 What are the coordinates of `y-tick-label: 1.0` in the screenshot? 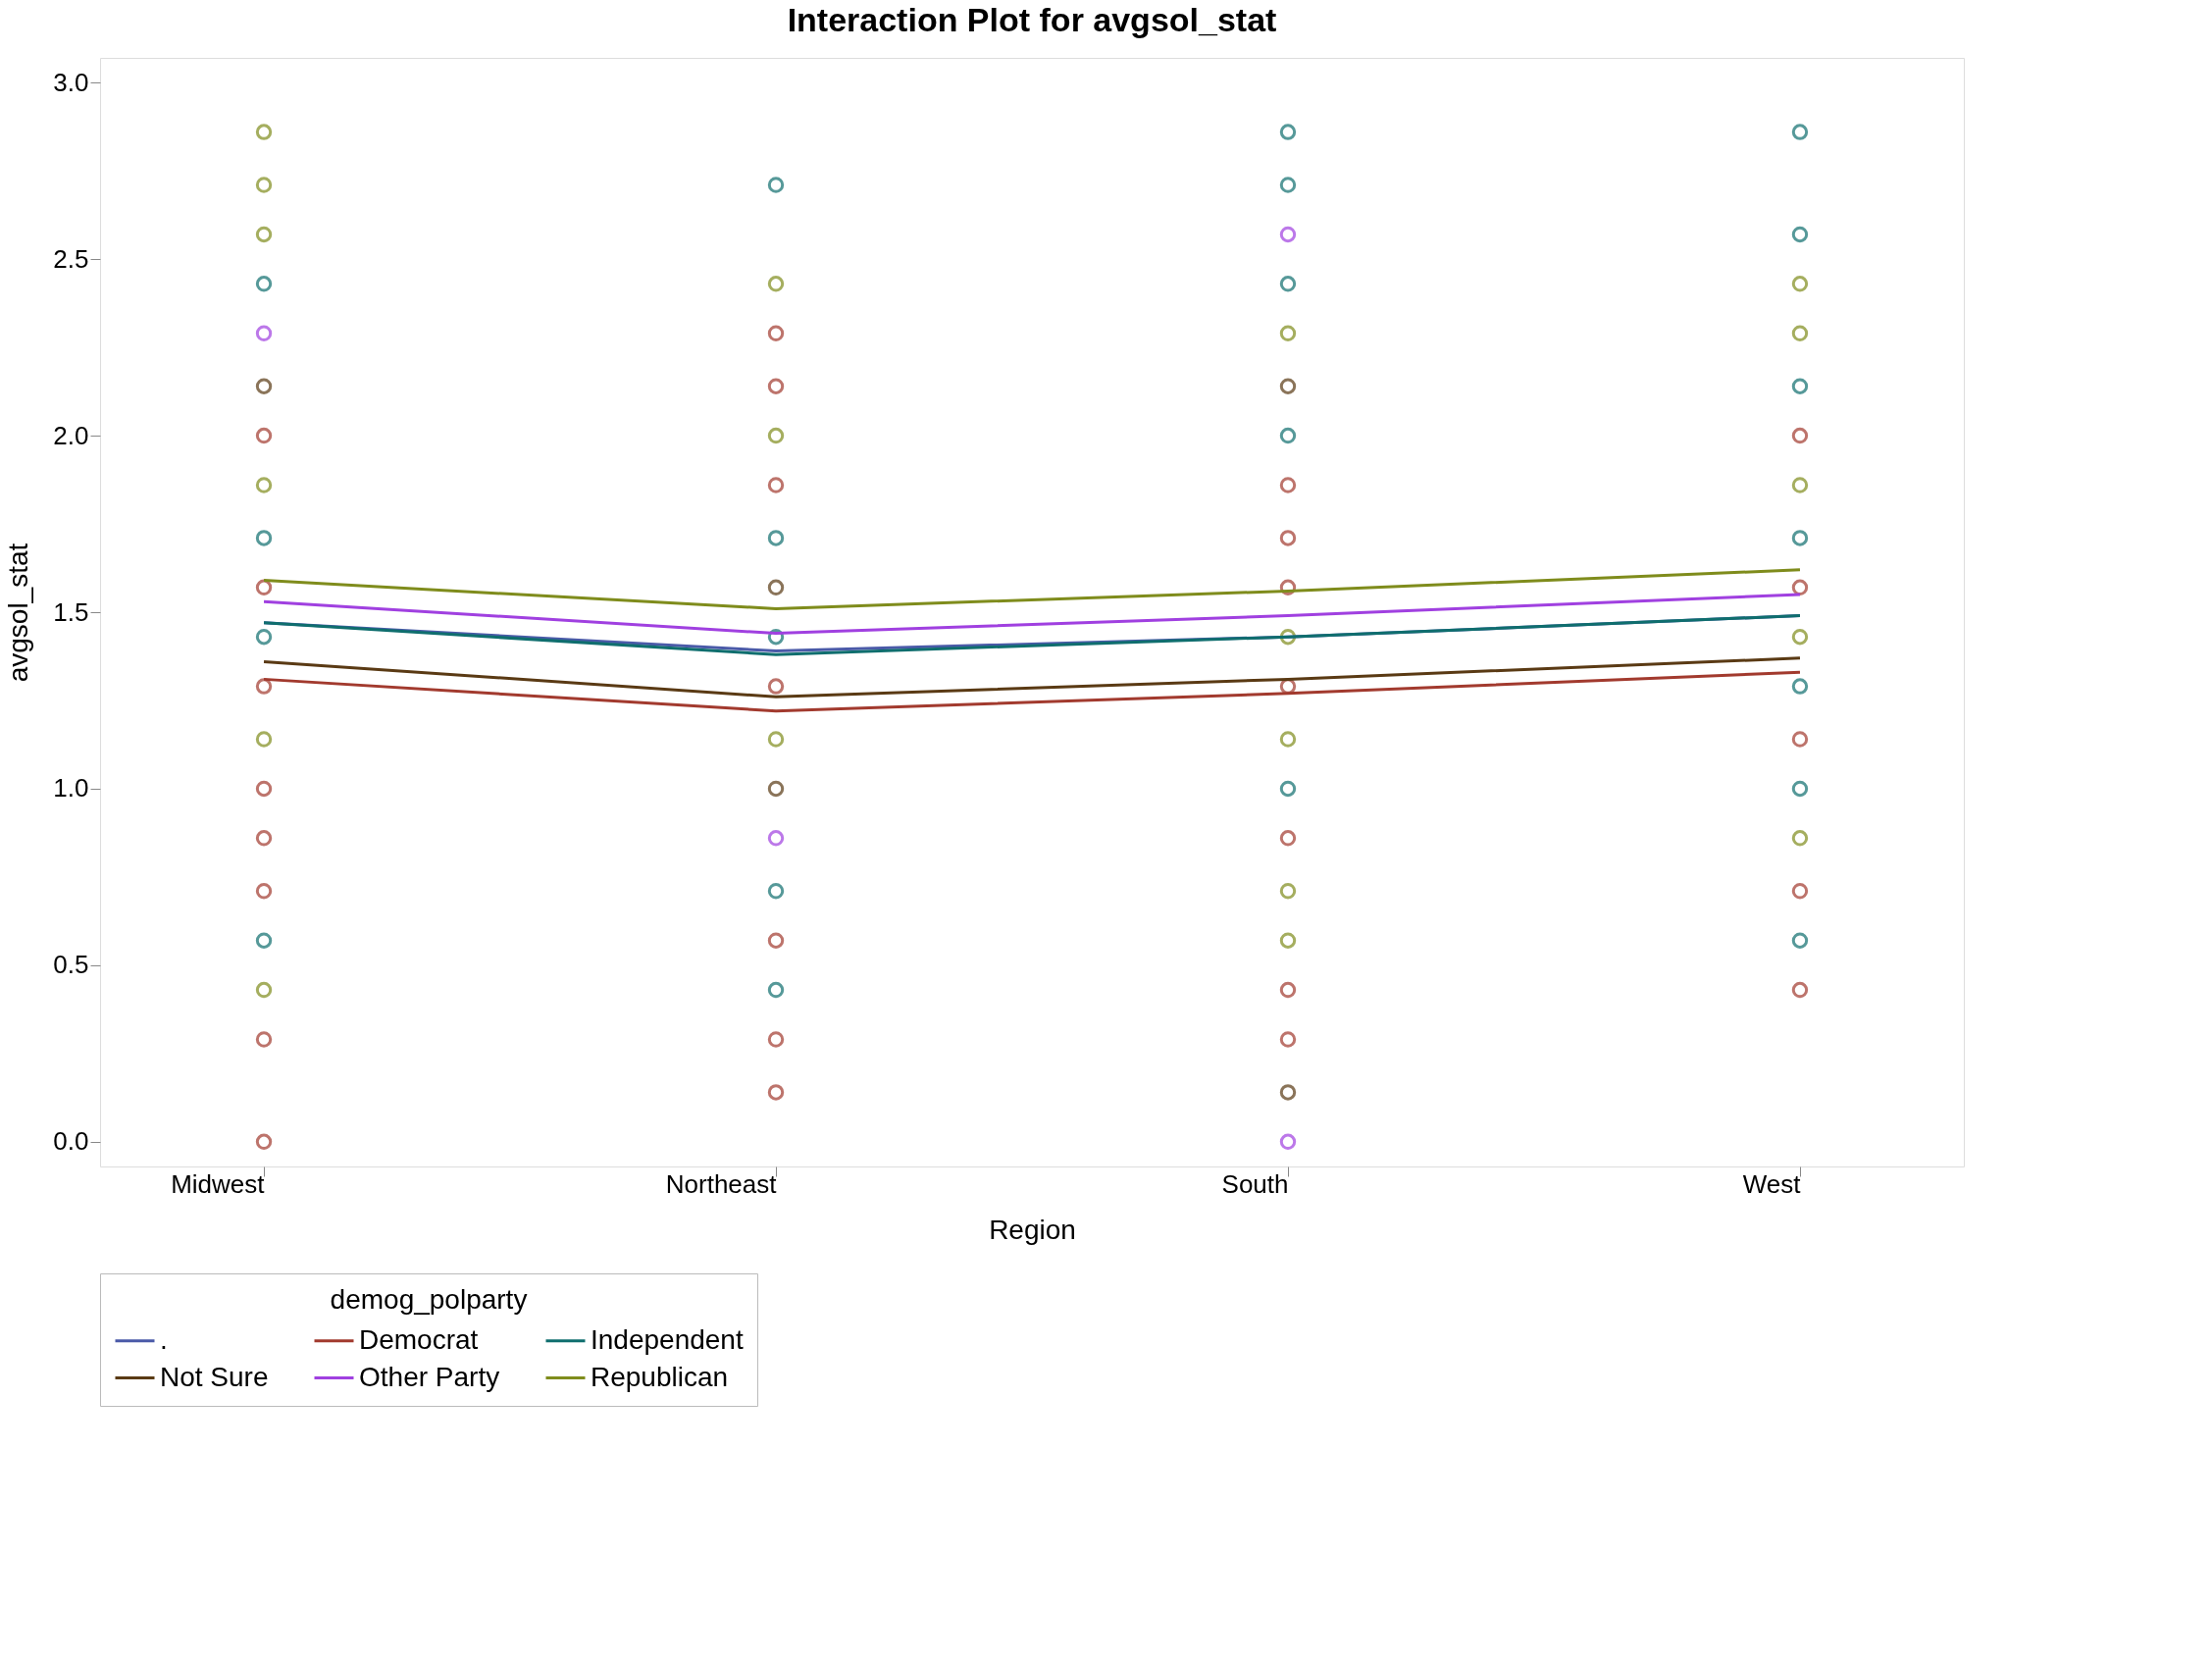 It's located at (71, 788).